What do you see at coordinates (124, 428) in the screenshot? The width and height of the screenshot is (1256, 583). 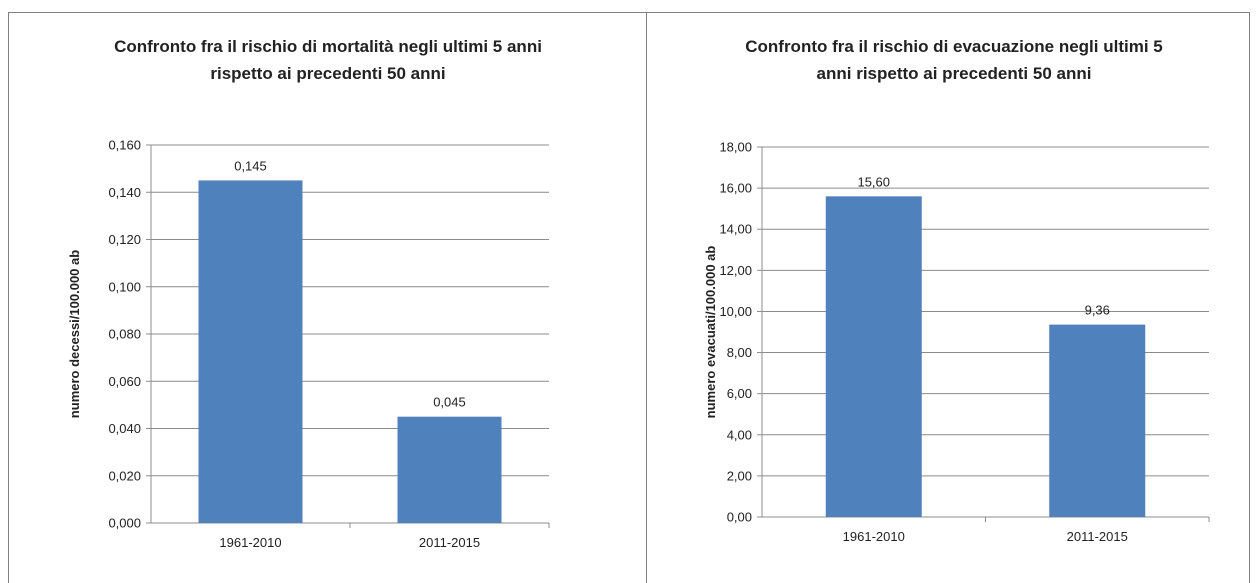 I see `y-tick-label: 0,040` at bounding box center [124, 428].